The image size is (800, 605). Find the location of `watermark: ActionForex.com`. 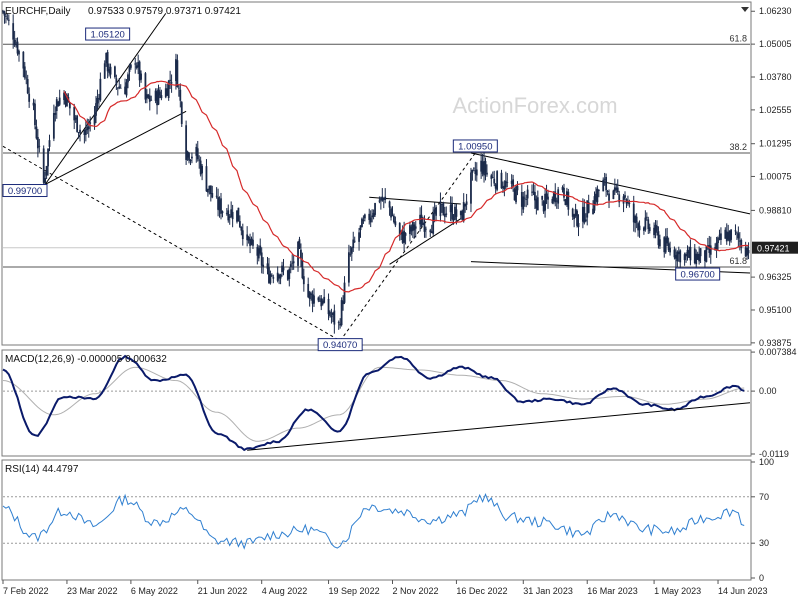

watermark: ActionForex.com is located at coordinates (534, 105).